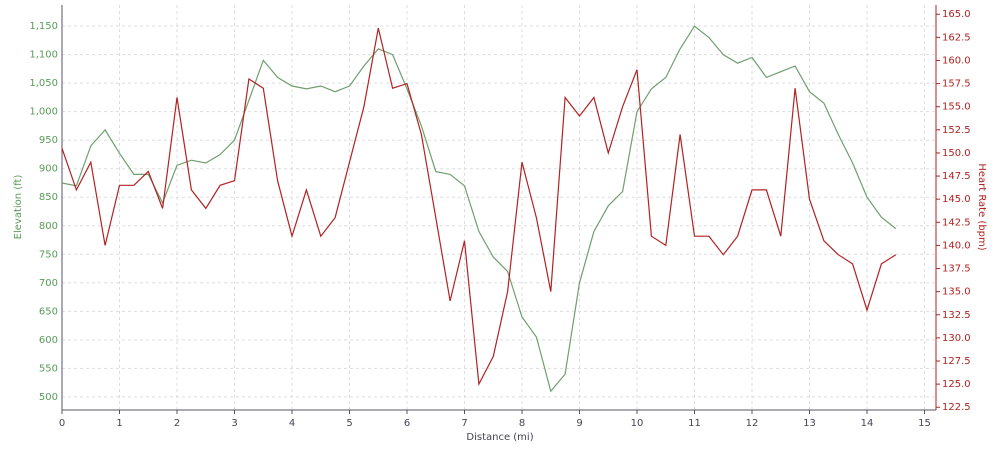  I want to click on y2-tick-label: 147.5, so click(956, 176).